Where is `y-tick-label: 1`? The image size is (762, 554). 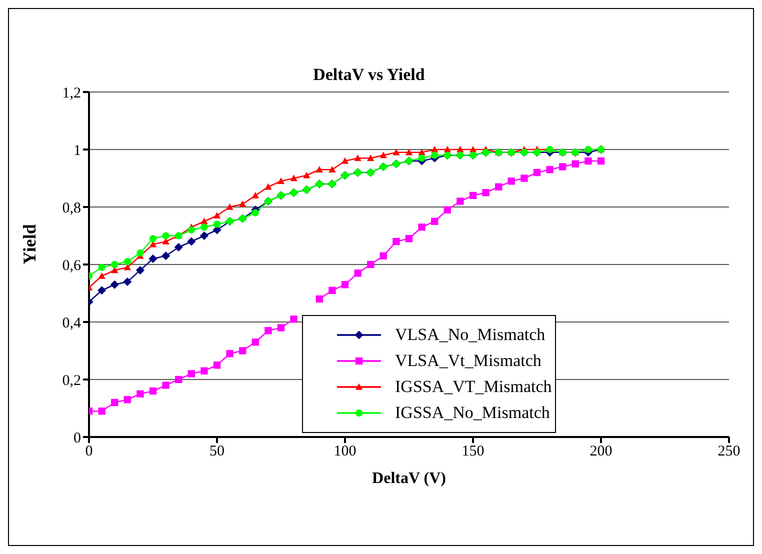 y-tick-label: 1 is located at coordinates (77, 150).